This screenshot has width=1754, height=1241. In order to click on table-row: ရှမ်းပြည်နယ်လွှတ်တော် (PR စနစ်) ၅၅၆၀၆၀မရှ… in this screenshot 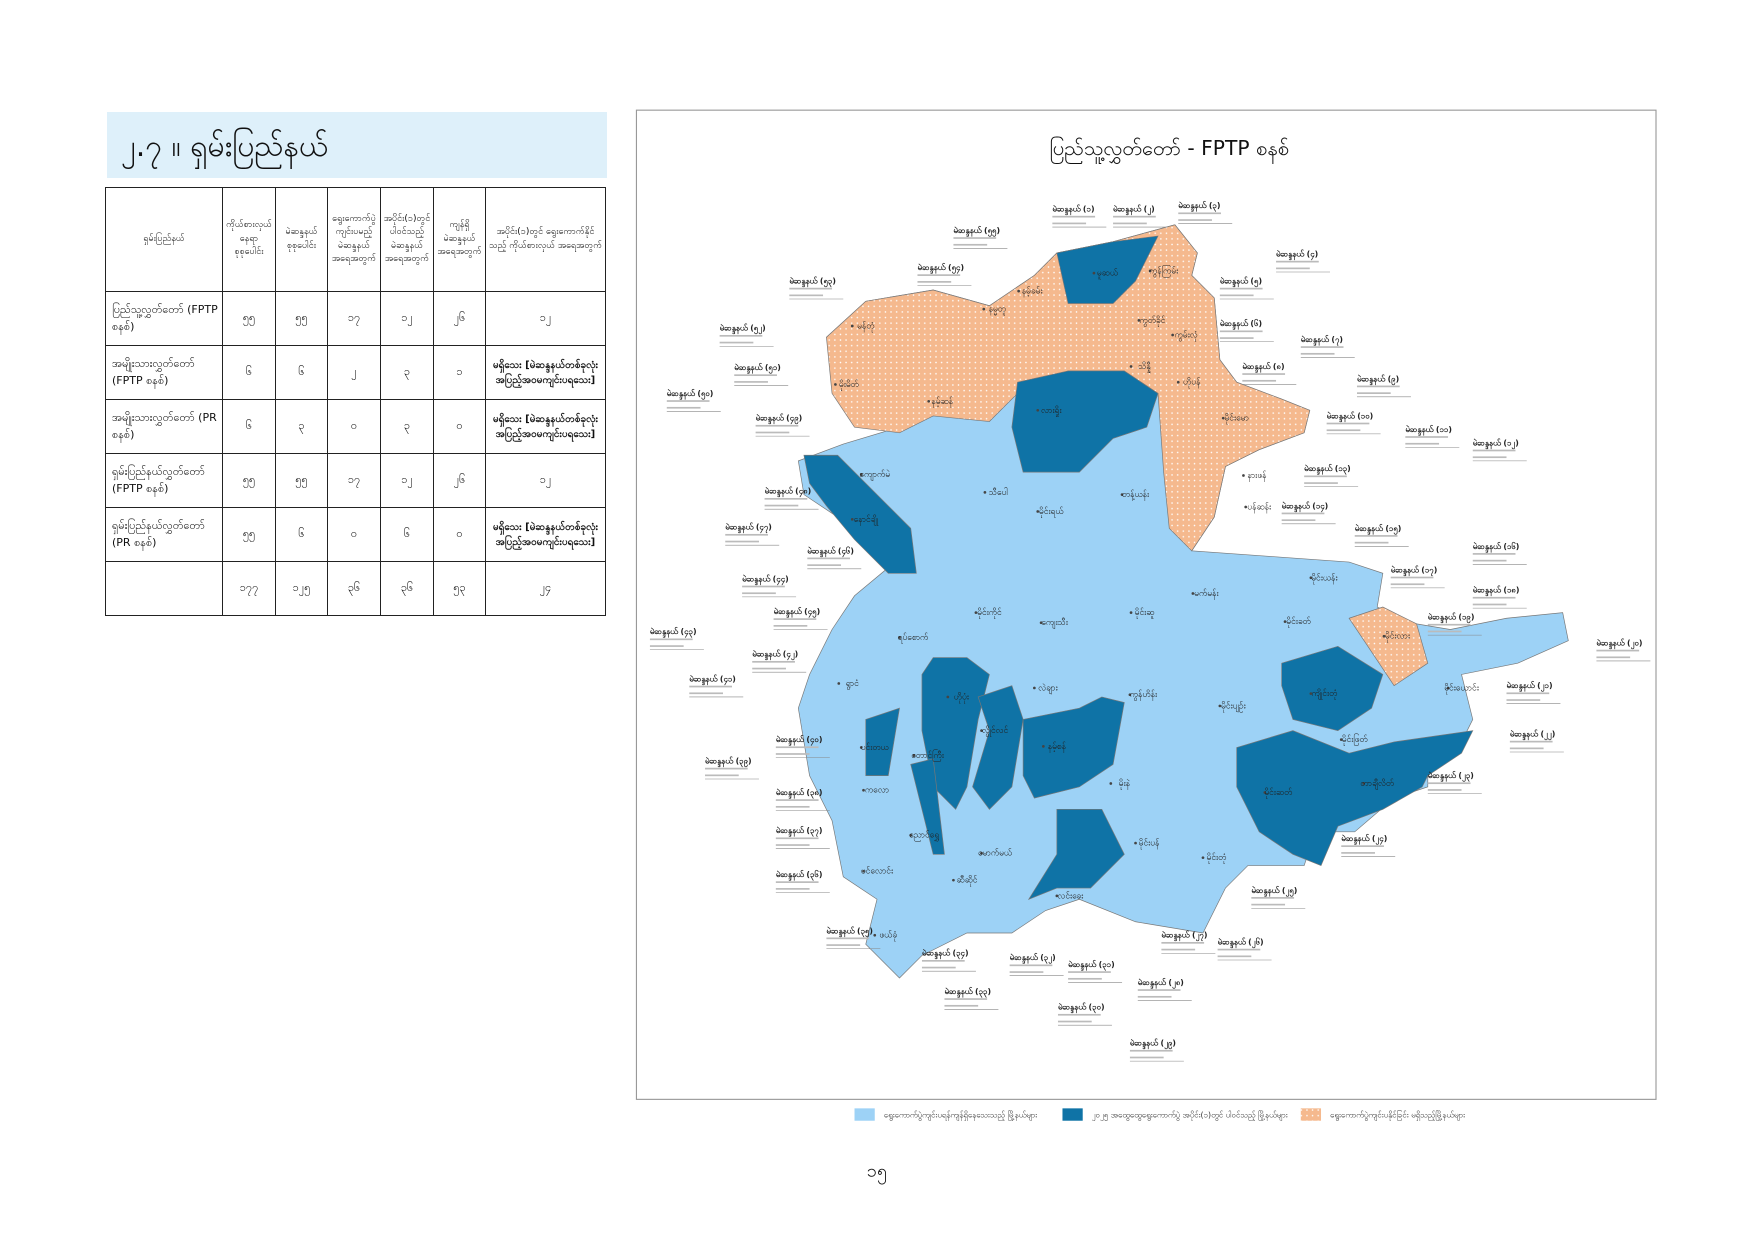, I will do `click(355, 534)`.